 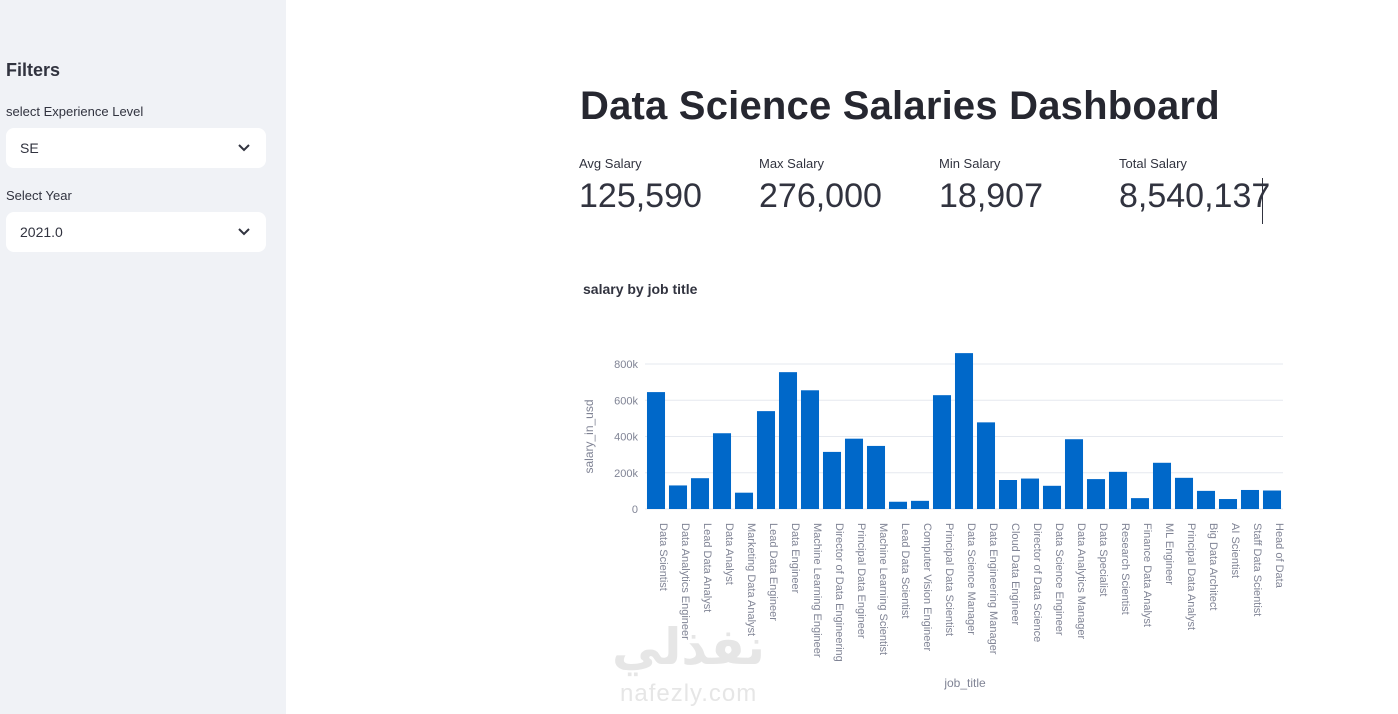 What do you see at coordinates (610, 163) in the screenshot?
I see `metric-label: Avg Salary` at bounding box center [610, 163].